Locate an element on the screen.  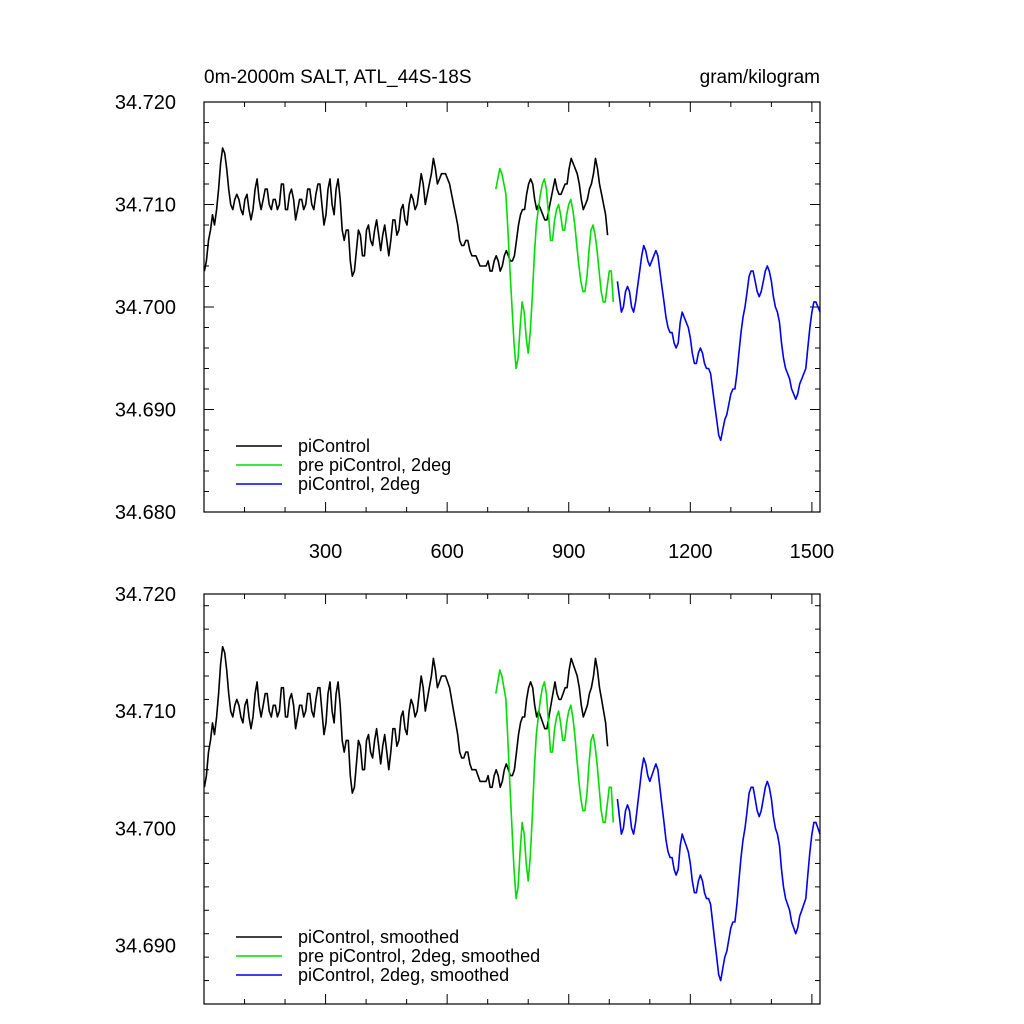
x-tick-label: 300 is located at coordinates (325, 552).